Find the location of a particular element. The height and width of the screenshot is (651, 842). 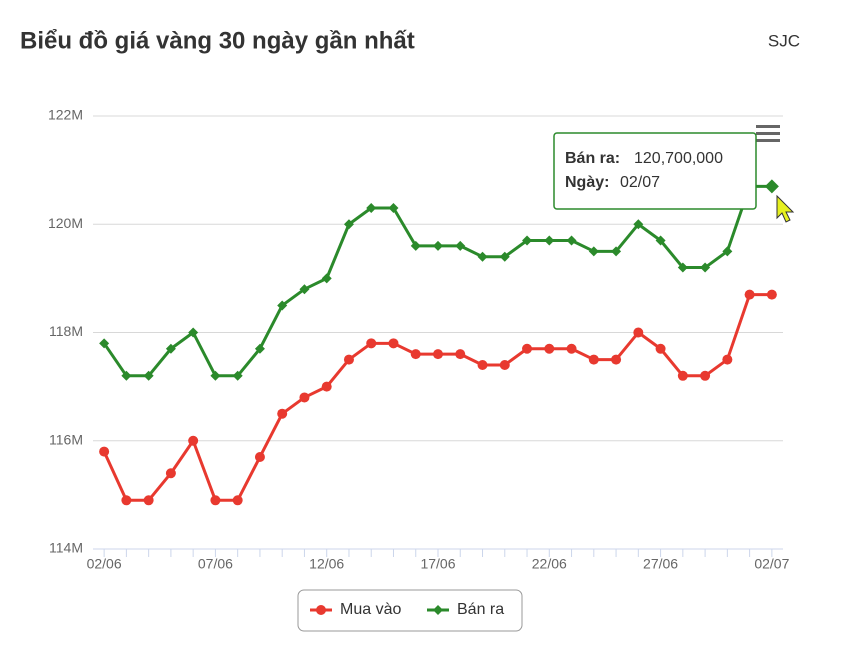

tooltip-box is located at coordinates (655, 171).